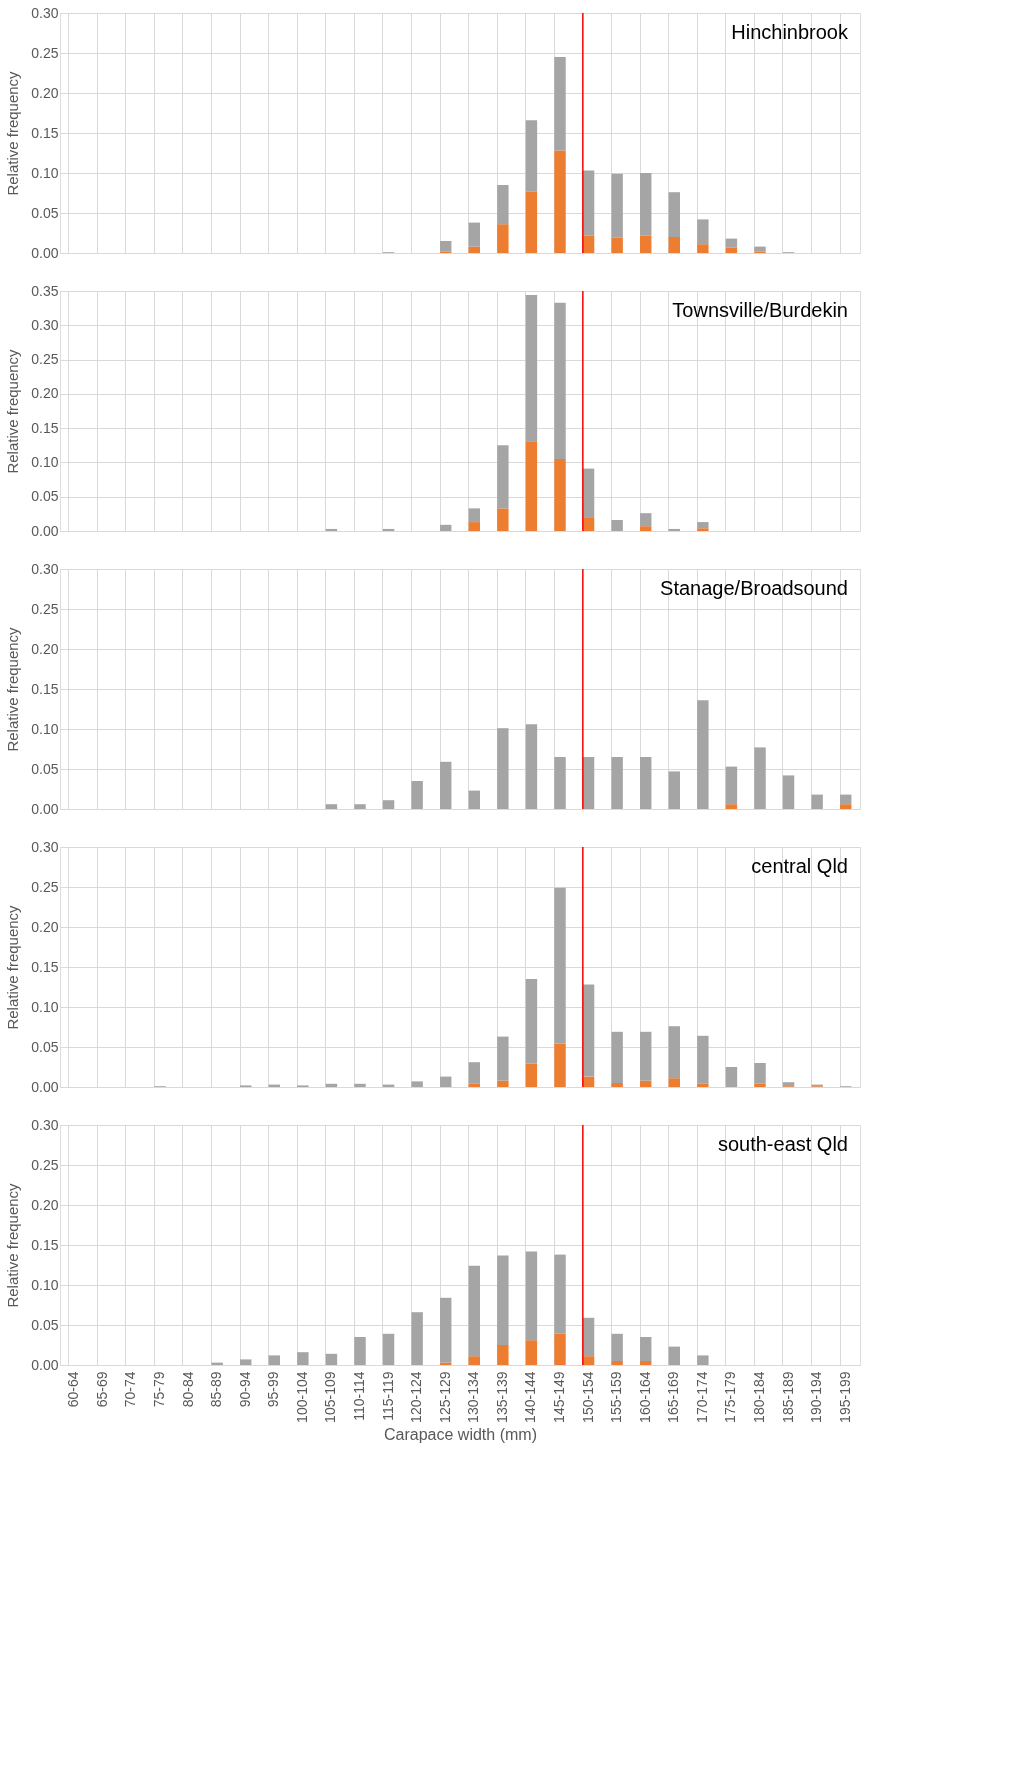 The width and height of the screenshot is (1016, 1773). Describe the element at coordinates (101, 1389) in the screenshot. I see `x-tick-label: 65-69` at that location.